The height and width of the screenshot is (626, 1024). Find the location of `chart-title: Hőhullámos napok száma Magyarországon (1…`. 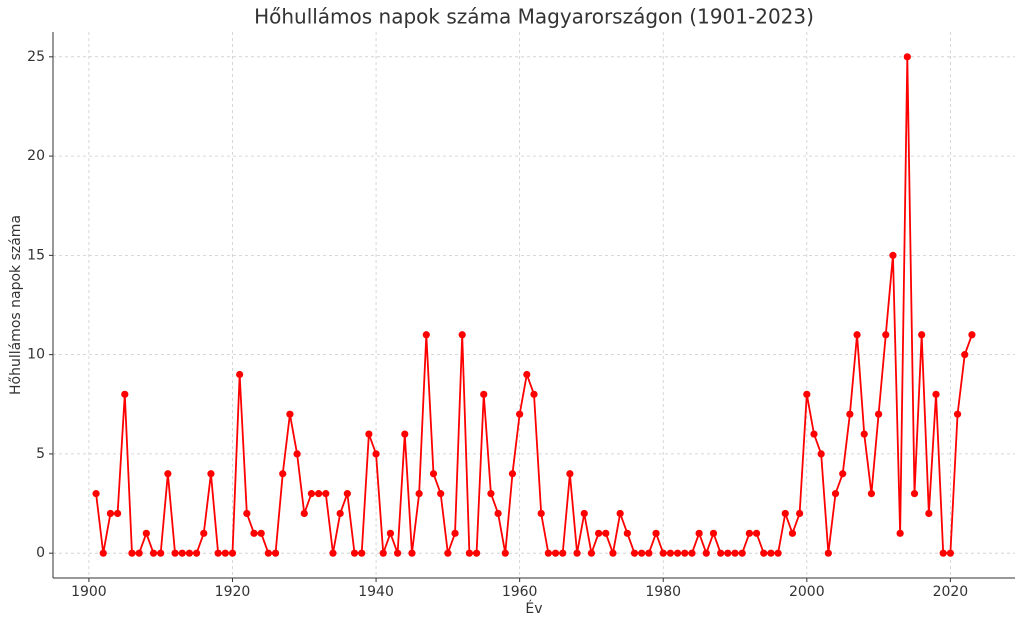

chart-title: Hőhullámos napok száma Magyarországon (1… is located at coordinates (534, 17).